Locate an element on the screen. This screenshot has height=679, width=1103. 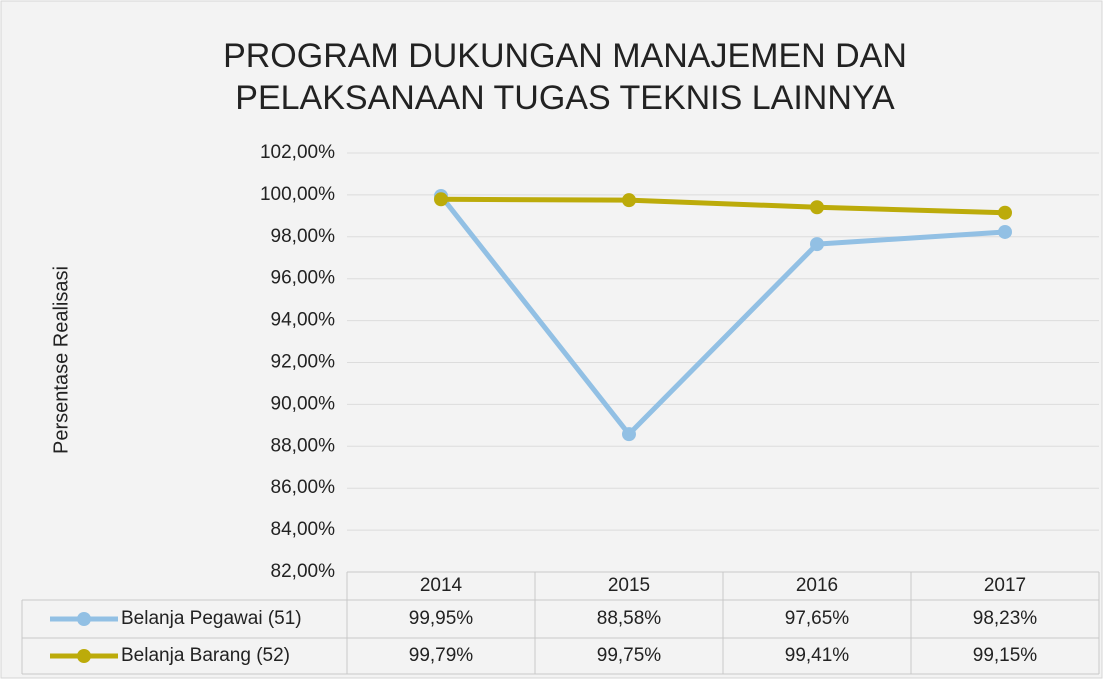
table-value: 99,41% is located at coordinates (817, 655).